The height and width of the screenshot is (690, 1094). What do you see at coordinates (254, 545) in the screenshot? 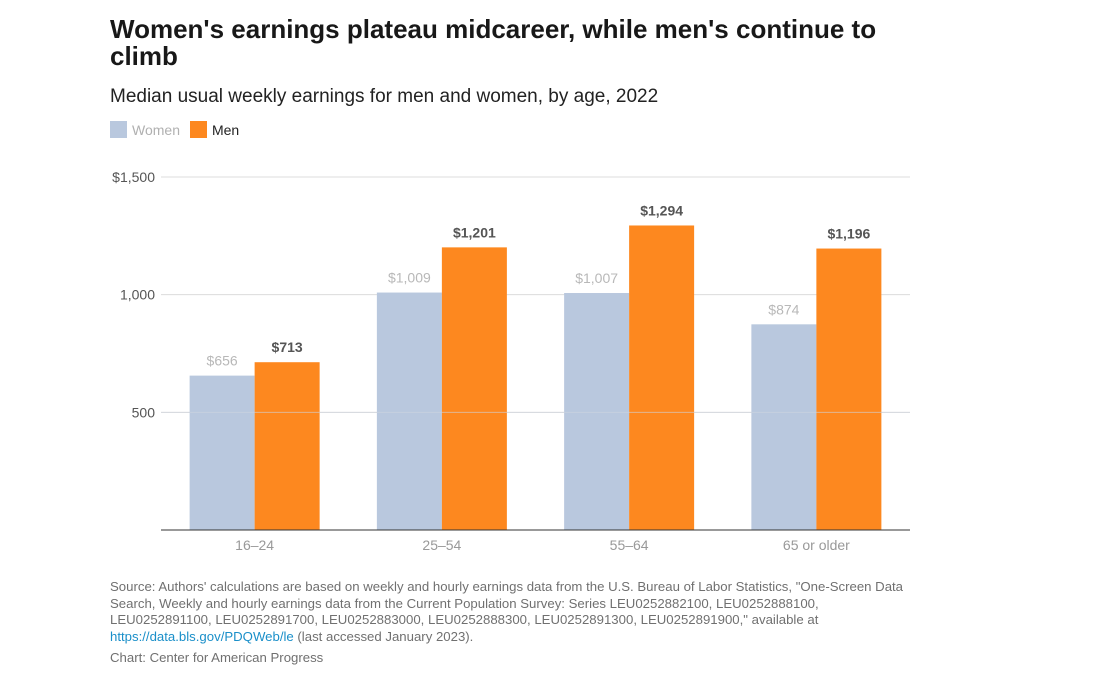
I see `x-tick-label: 16–24` at bounding box center [254, 545].